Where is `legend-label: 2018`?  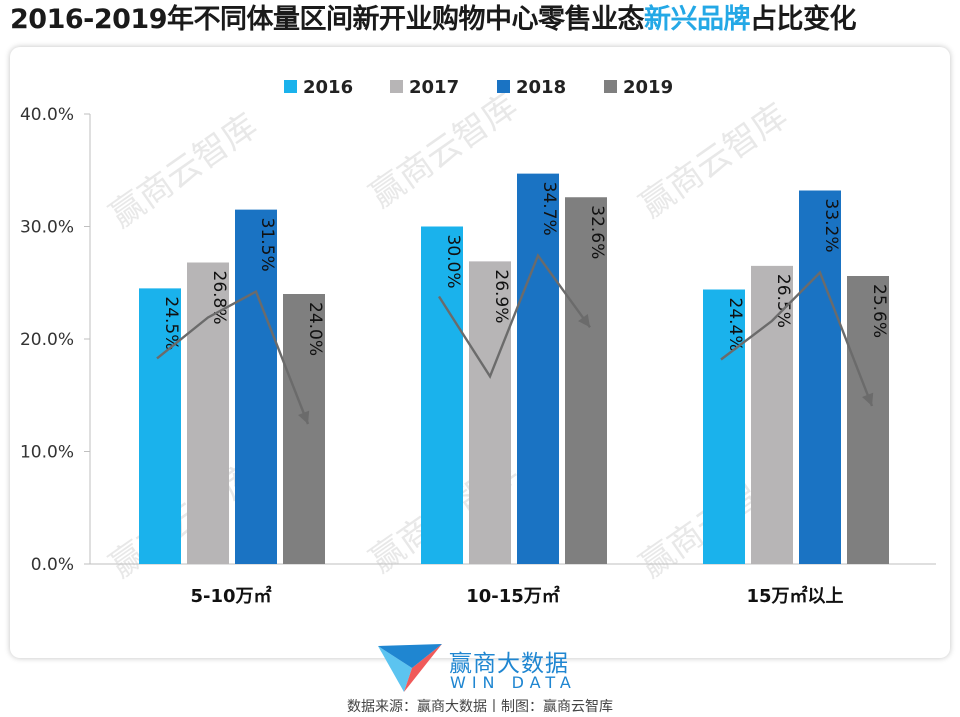 legend-label: 2018 is located at coordinates (541, 87).